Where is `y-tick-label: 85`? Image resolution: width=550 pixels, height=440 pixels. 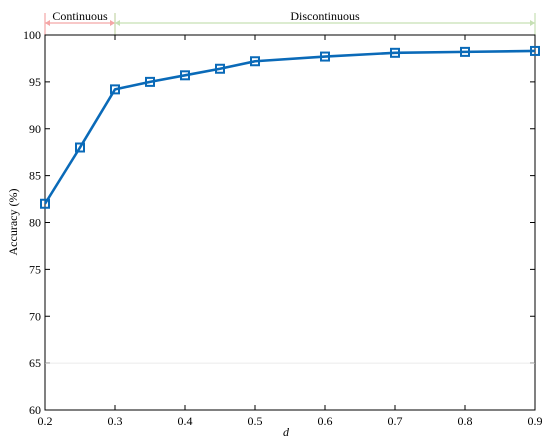 y-tick-label: 85 is located at coordinates (35, 176).